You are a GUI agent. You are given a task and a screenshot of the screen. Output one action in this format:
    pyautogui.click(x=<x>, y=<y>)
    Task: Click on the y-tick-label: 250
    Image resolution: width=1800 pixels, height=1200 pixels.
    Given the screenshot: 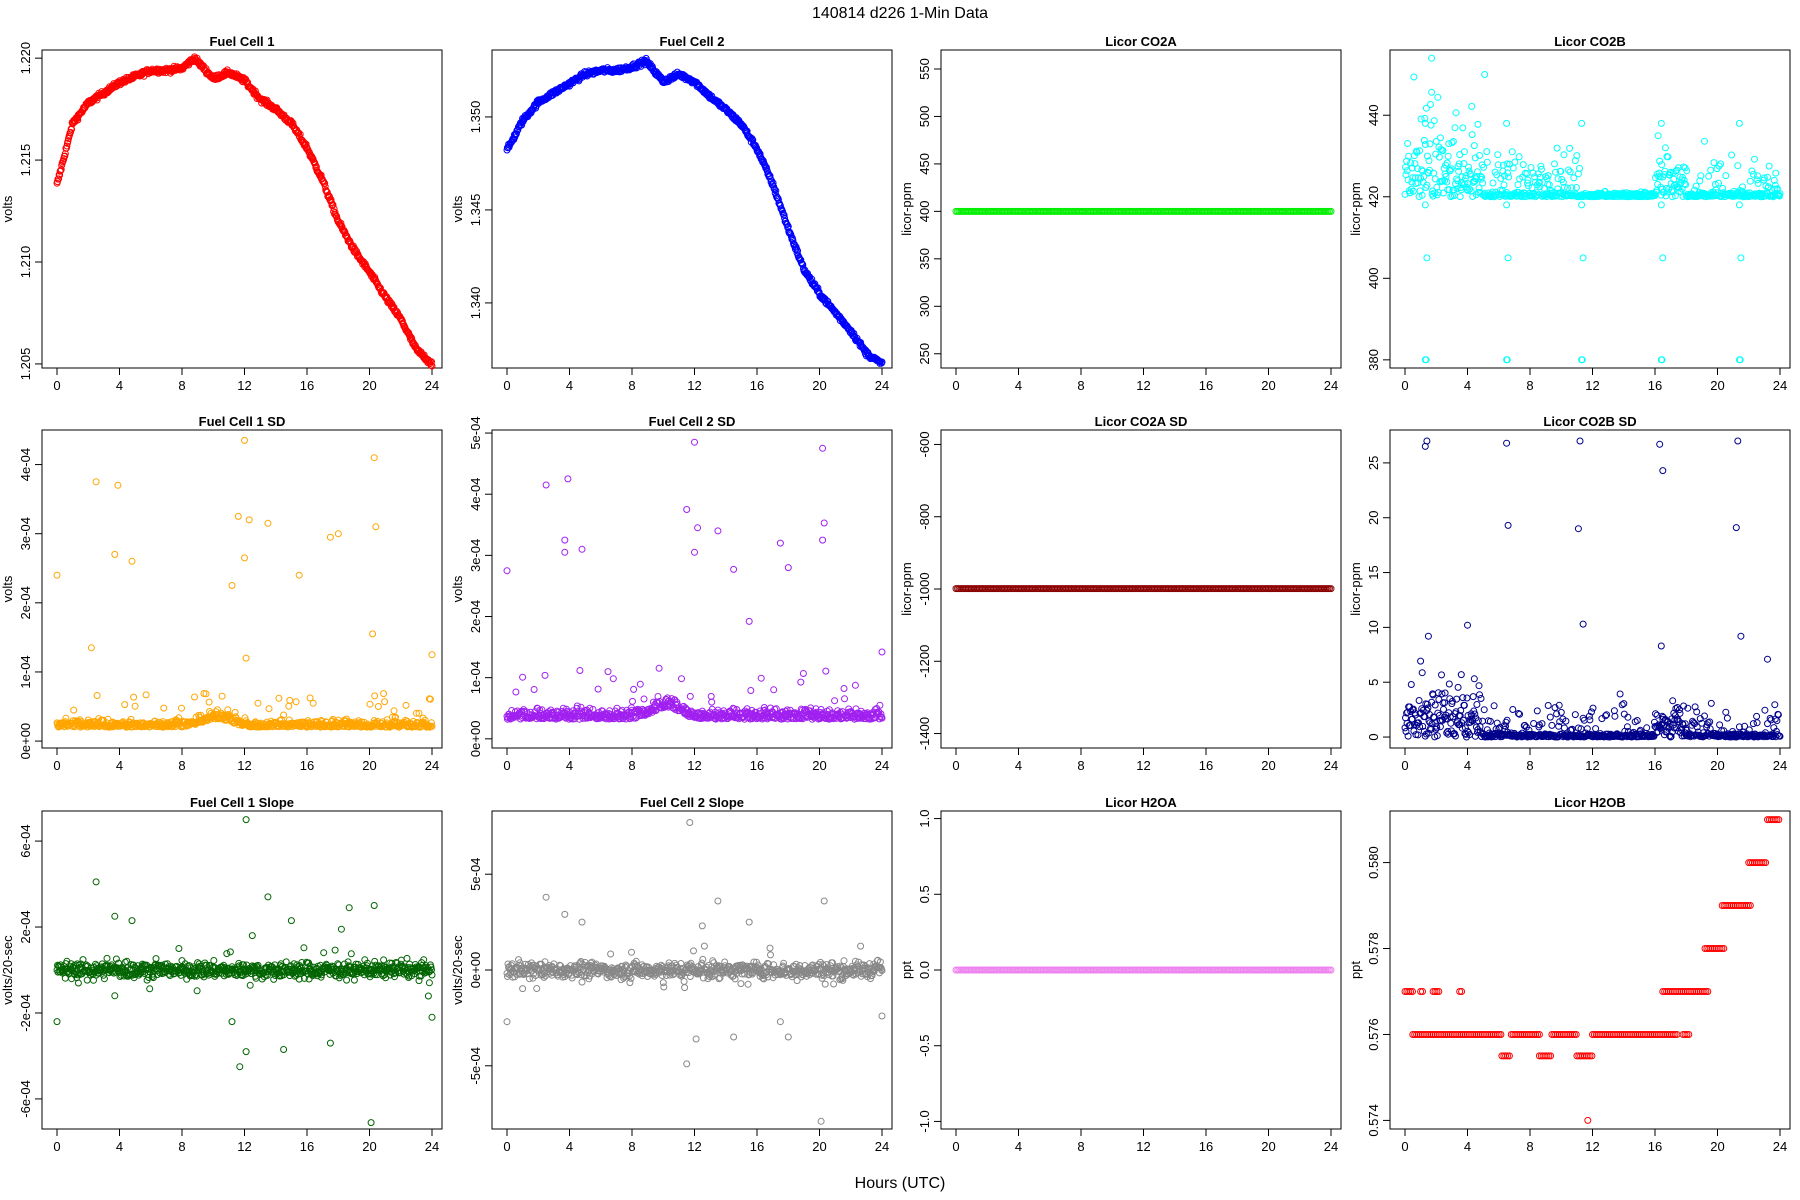 What is the action you would take?
    pyautogui.click(x=924, y=354)
    